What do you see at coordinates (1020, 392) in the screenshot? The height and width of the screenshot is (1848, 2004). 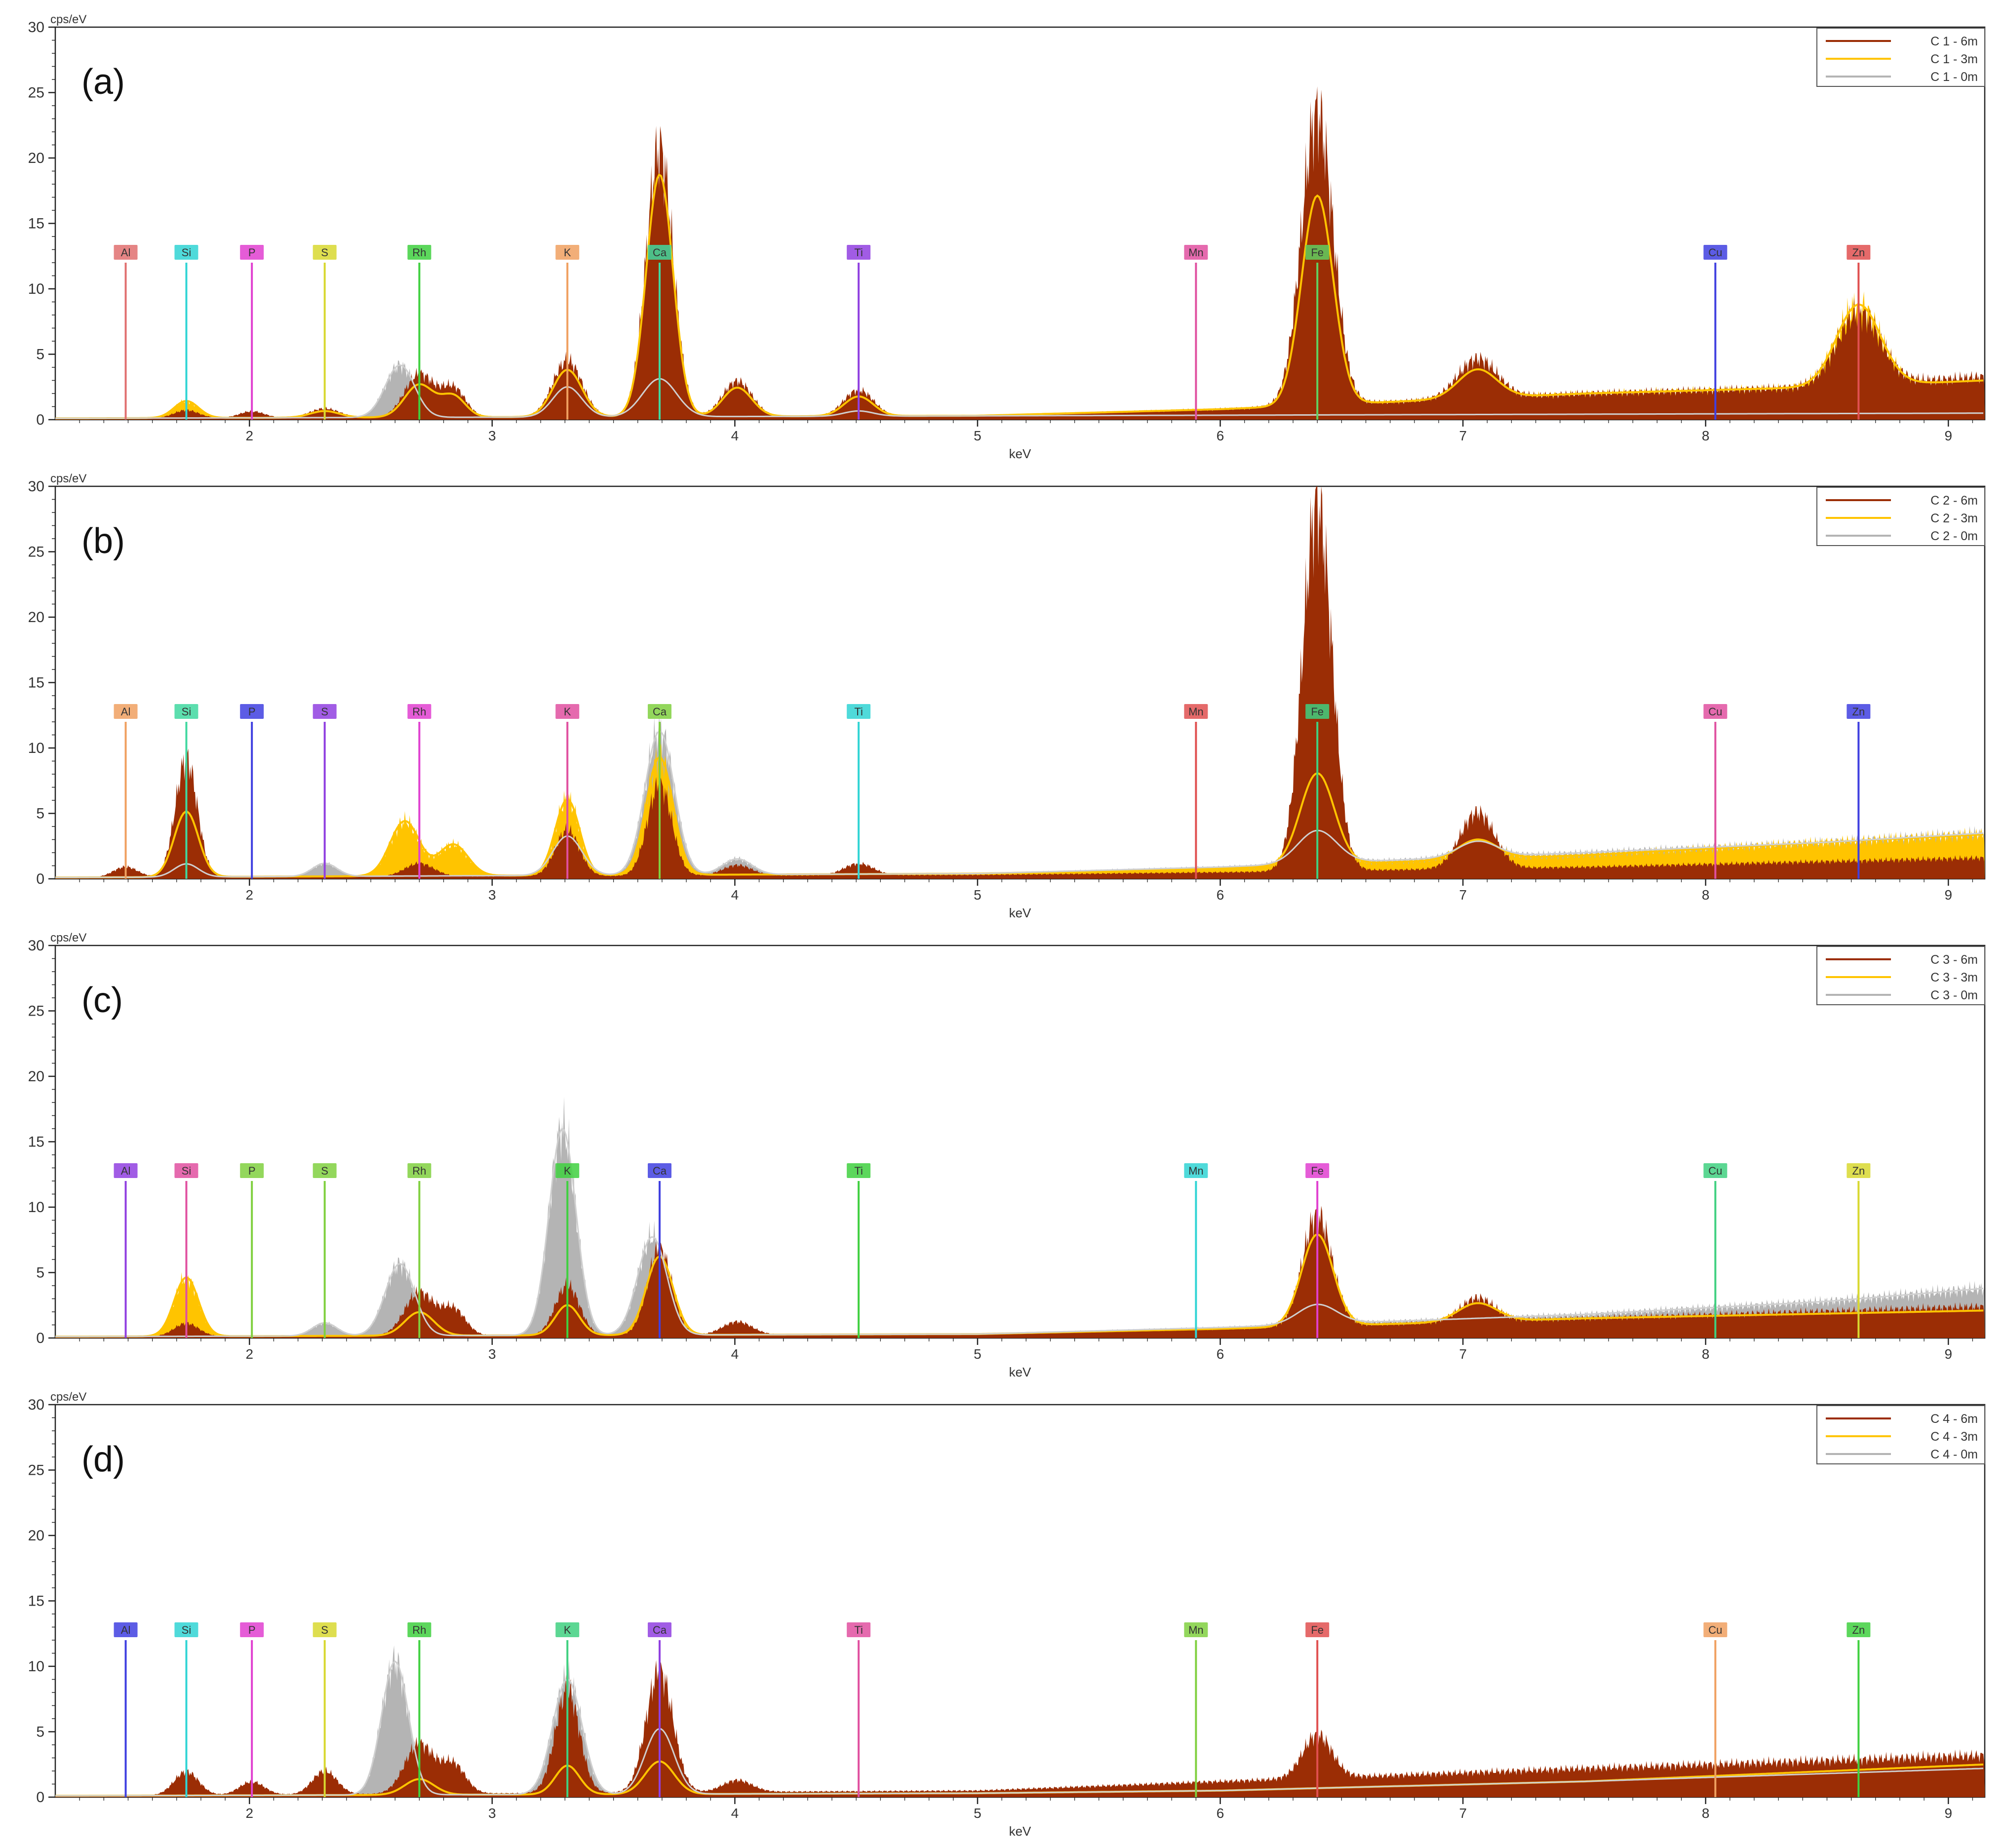 I see `series-line-c1-0m` at bounding box center [1020, 392].